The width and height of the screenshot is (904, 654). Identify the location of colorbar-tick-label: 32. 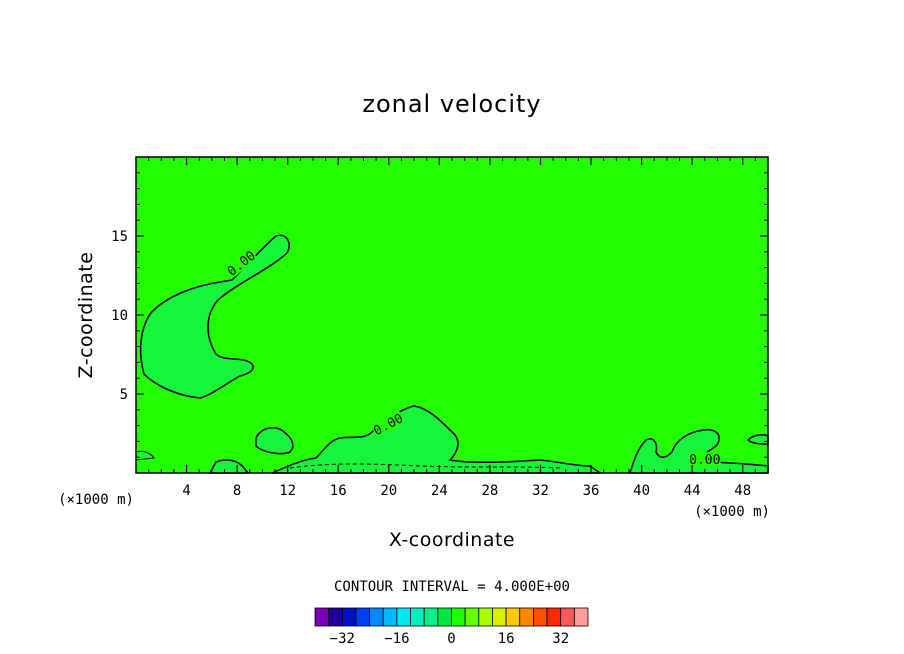
(560, 639).